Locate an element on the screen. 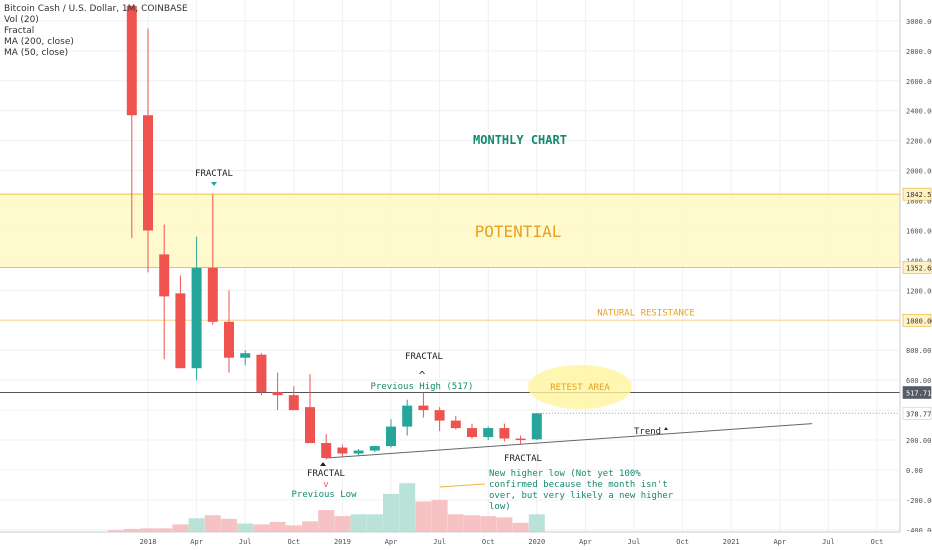 The image size is (932, 550). trend-label: Trend is located at coordinates (647, 432).